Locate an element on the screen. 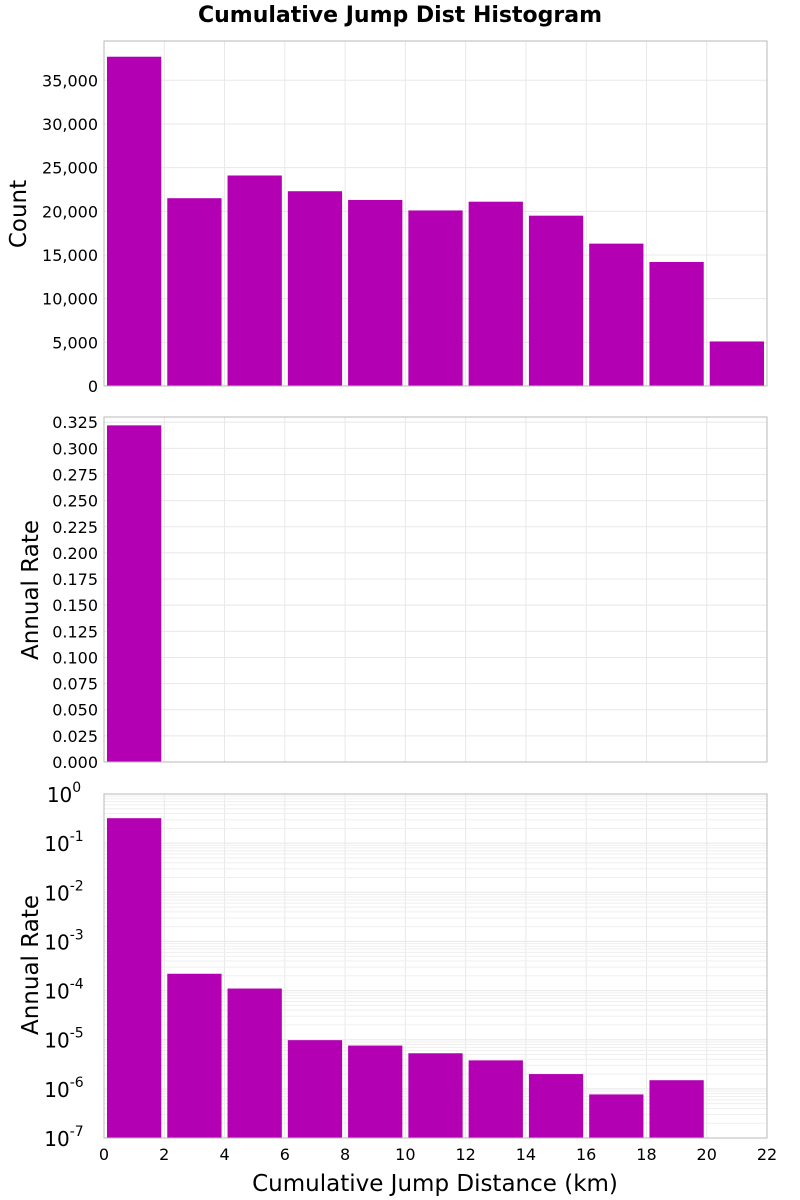 The image size is (800, 1200). count-y-tick-label: 15,000 is located at coordinates (70, 255).